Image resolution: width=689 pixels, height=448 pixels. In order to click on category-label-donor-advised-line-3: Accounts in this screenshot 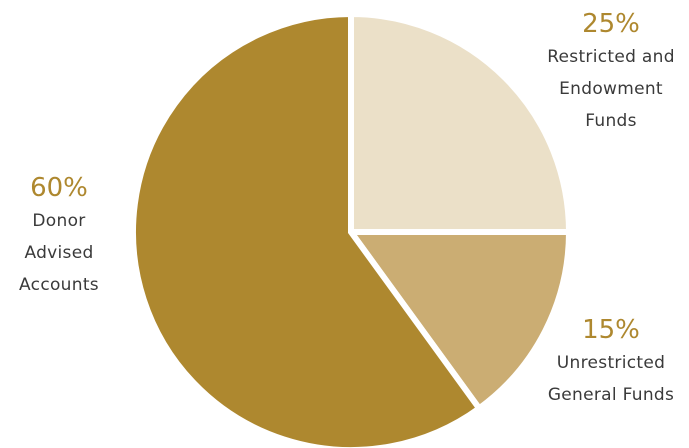, I will do `click(59, 285)`.